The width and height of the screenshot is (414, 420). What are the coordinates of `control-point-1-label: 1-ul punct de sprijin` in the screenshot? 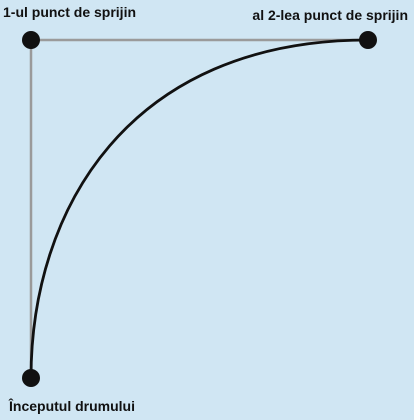 It's located at (70, 12).